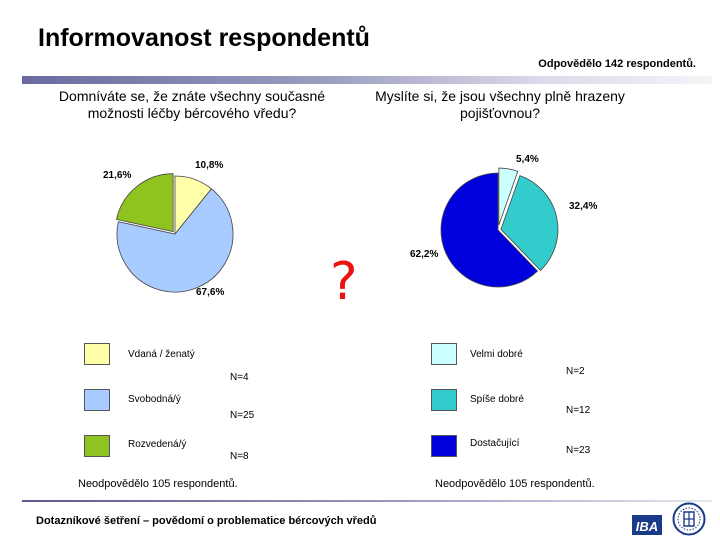 The height and width of the screenshot is (540, 720). I want to click on pie-charts, so click(337, 230).